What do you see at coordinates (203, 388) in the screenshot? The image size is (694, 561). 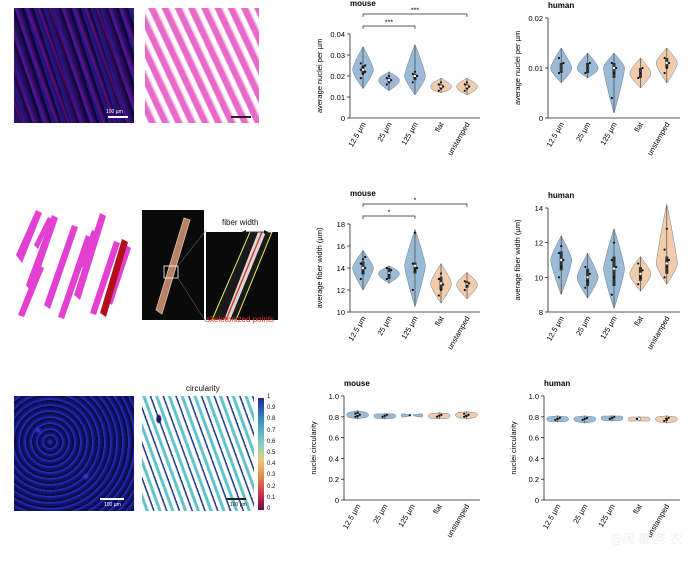 I see `circularity-title: circularity` at bounding box center [203, 388].